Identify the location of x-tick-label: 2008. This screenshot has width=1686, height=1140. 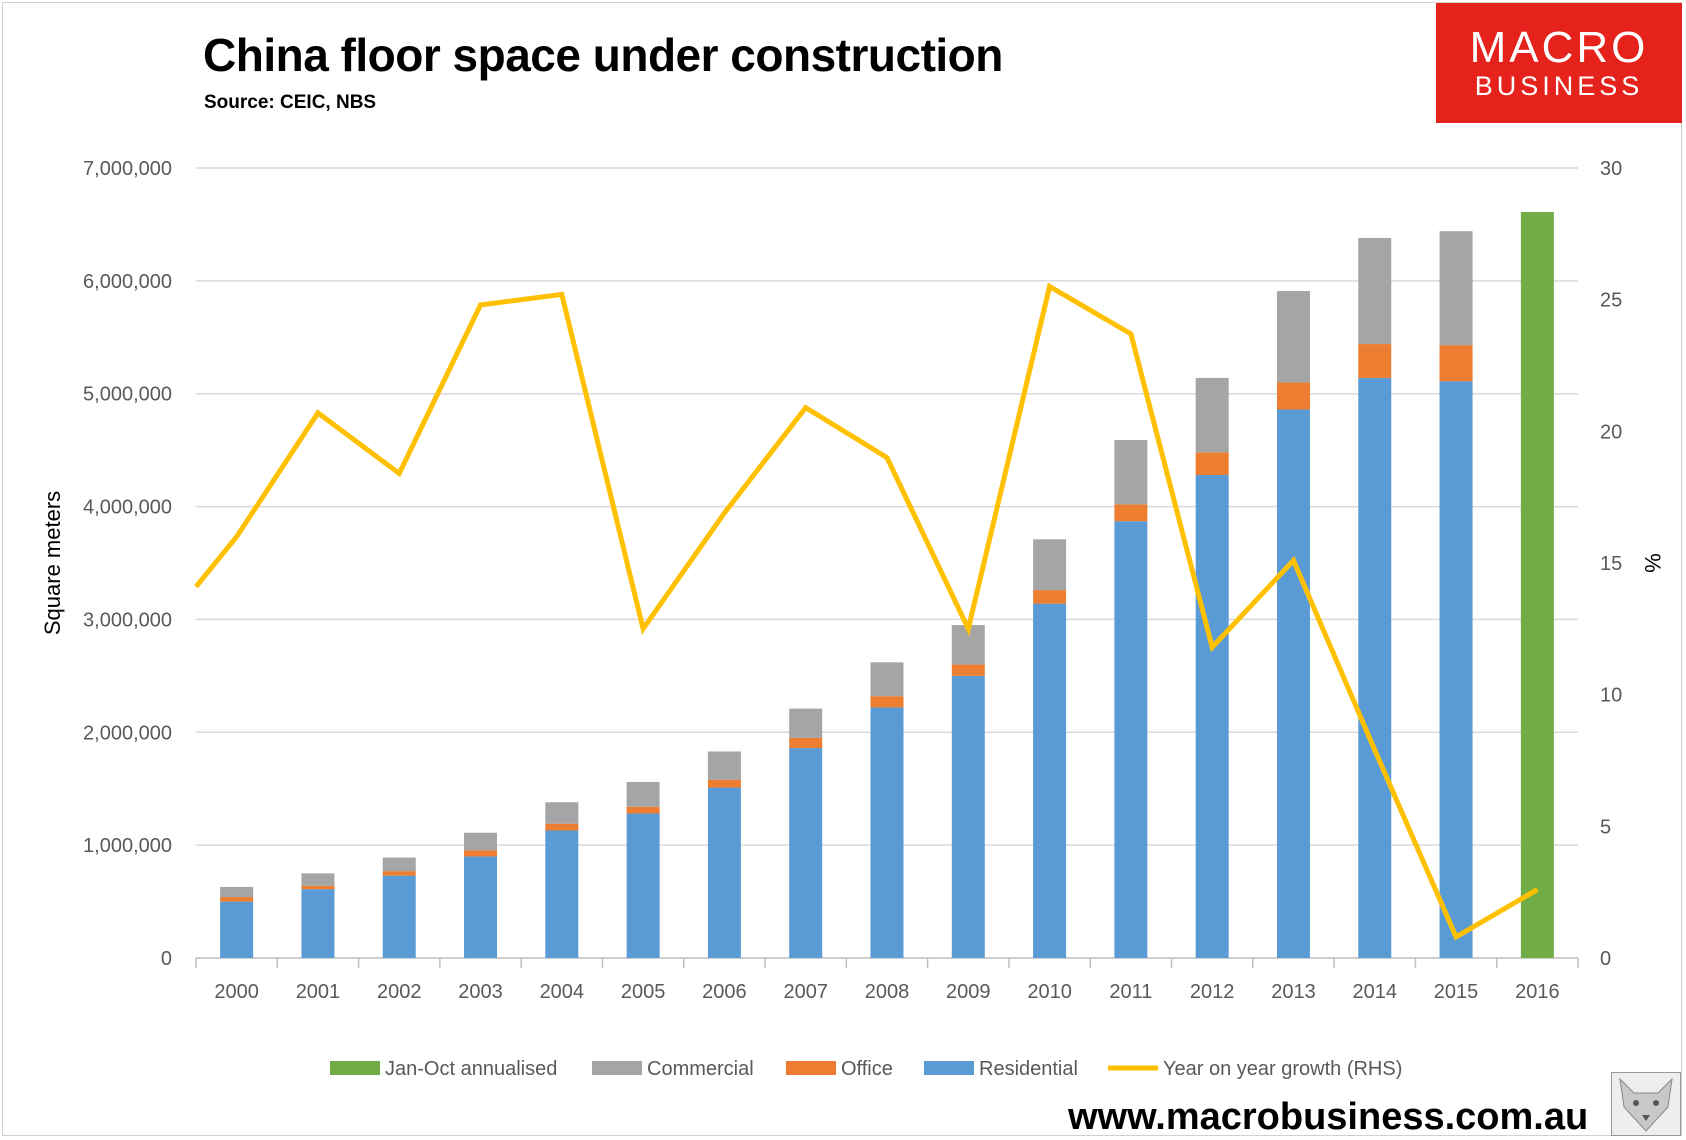
(887, 992).